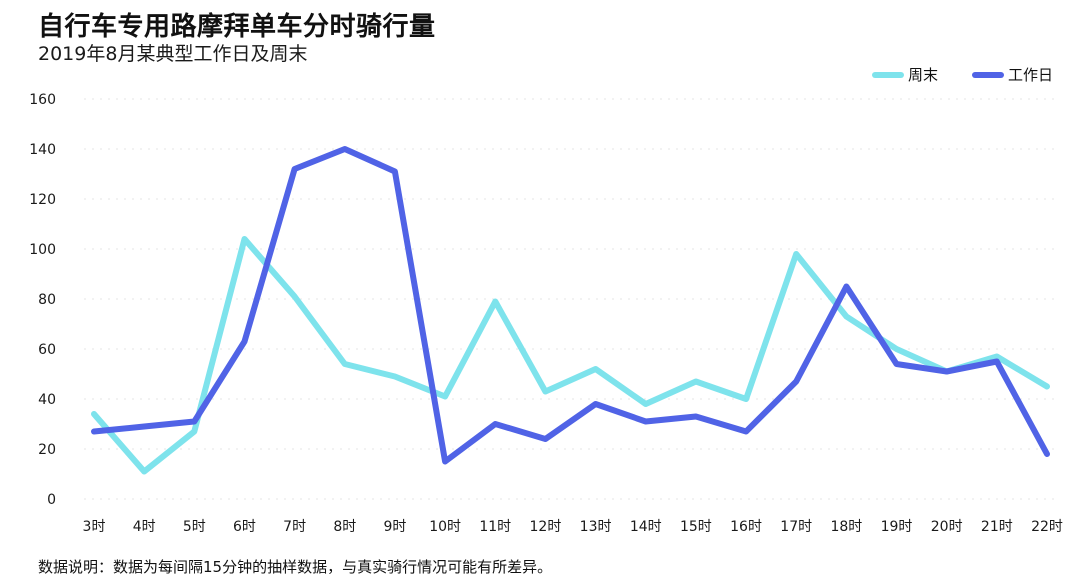 The height and width of the screenshot is (580, 1080). Describe the element at coordinates (344, 527) in the screenshot. I see `x-tick-label: 8时` at that location.